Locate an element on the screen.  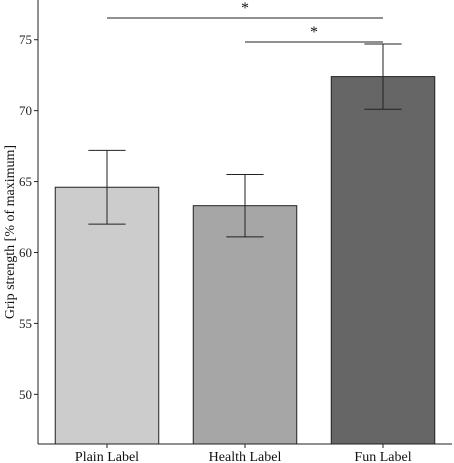
bar-health-label is located at coordinates (245, 325).